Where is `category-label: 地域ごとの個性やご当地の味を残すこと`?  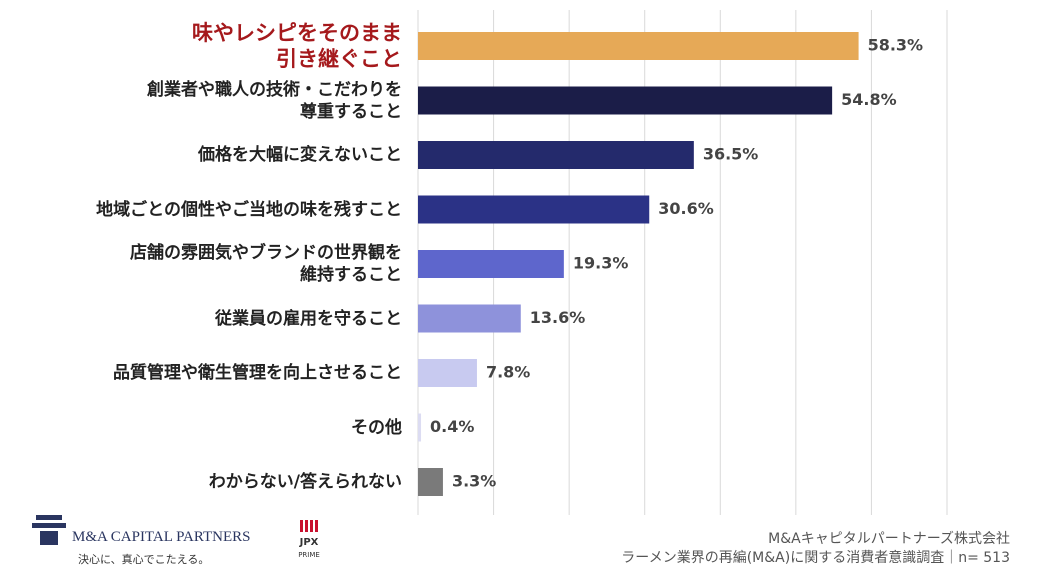 category-label: 地域ごとの個性やご当地の味を残すこと is located at coordinates (249, 209).